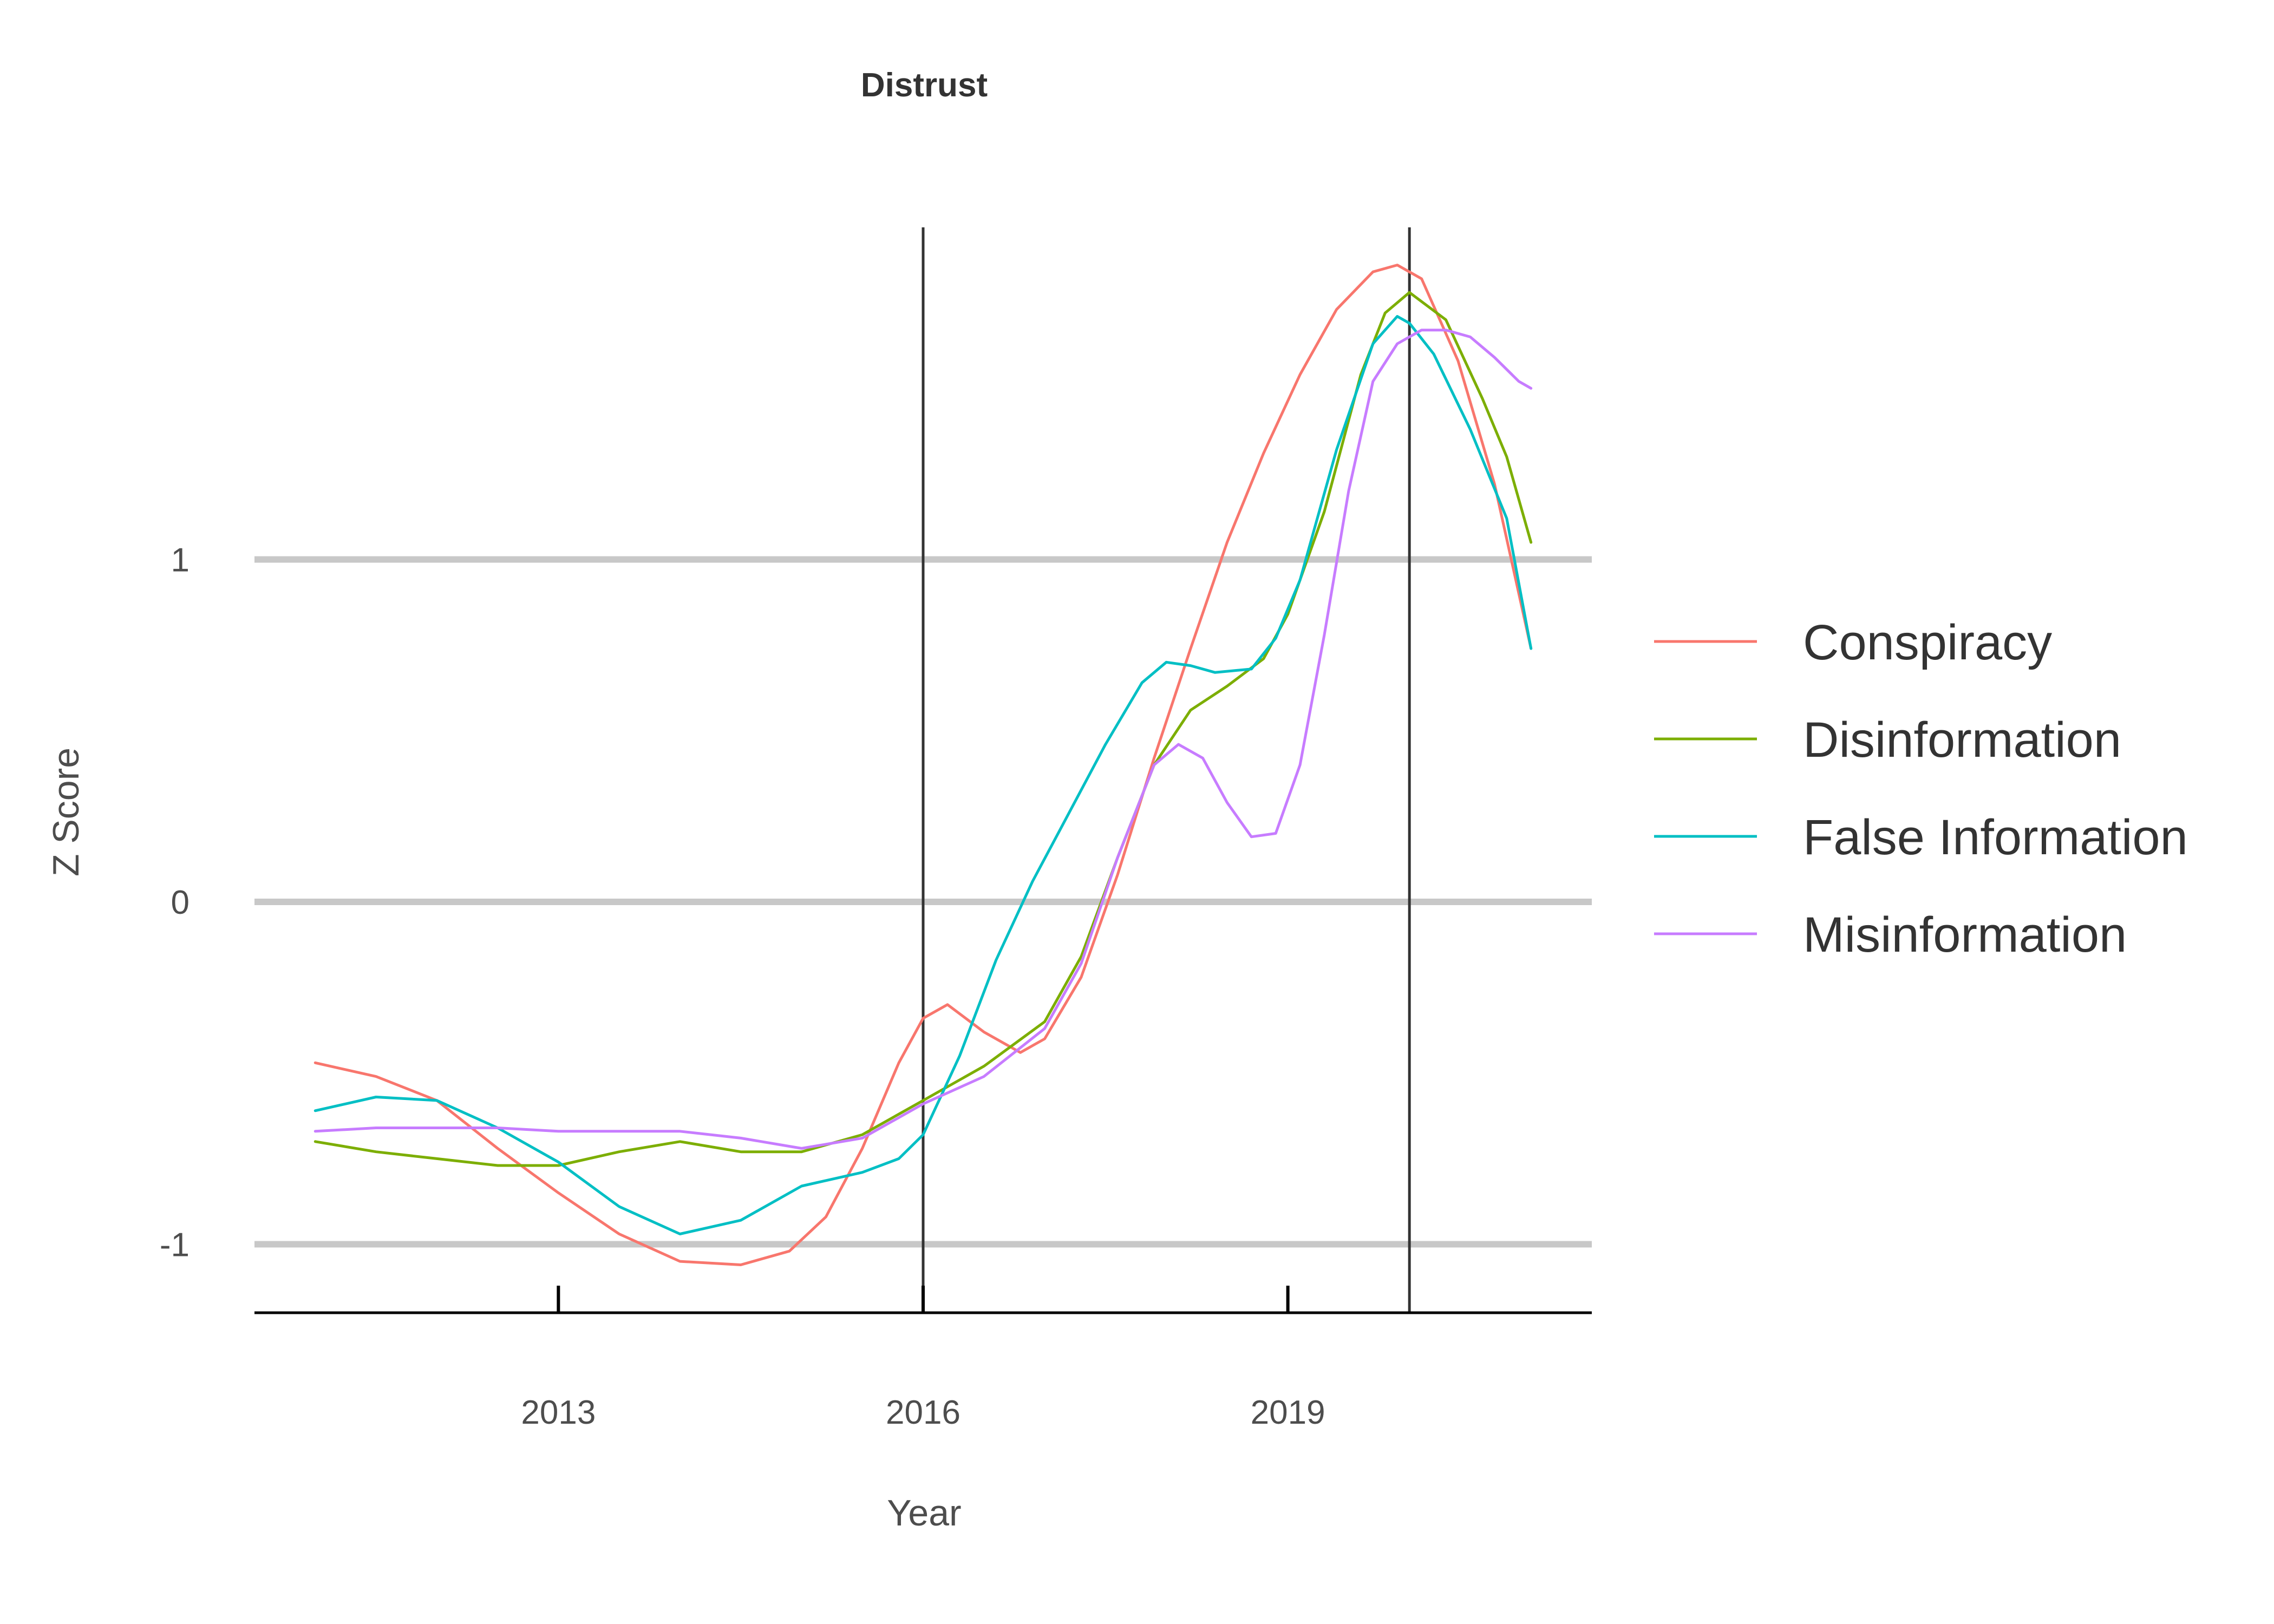 The width and height of the screenshot is (2274, 1624). Describe the element at coordinates (1167, 770) in the screenshot. I see `reference-lines` at that location.